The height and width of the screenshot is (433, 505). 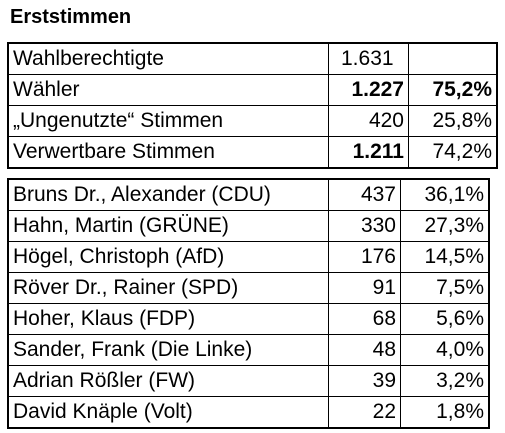 What do you see at coordinates (444, 319) in the screenshot?
I see `candidate-percent: 5,6%` at bounding box center [444, 319].